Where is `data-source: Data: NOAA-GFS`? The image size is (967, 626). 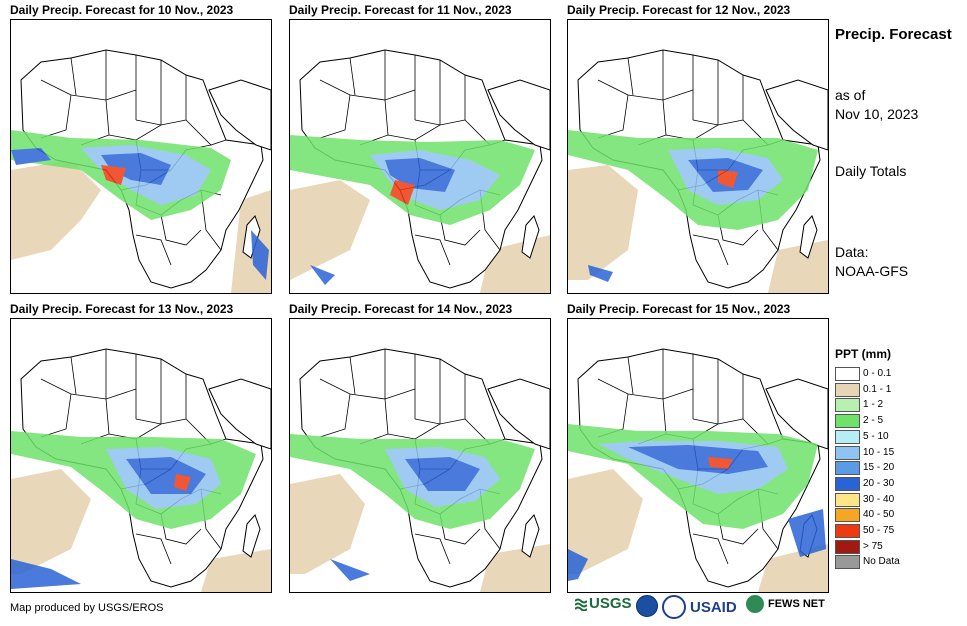 data-source: Data: NOAA-GFS is located at coordinates (872, 261).